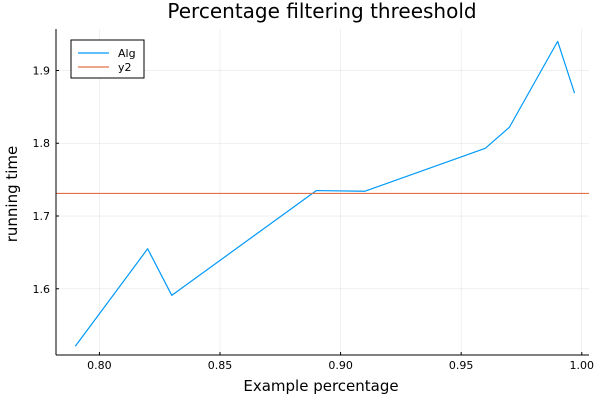 Image resolution: width=600 pixels, height=400 pixels. I want to click on y-tick-label: 1.9, so click(42, 70).